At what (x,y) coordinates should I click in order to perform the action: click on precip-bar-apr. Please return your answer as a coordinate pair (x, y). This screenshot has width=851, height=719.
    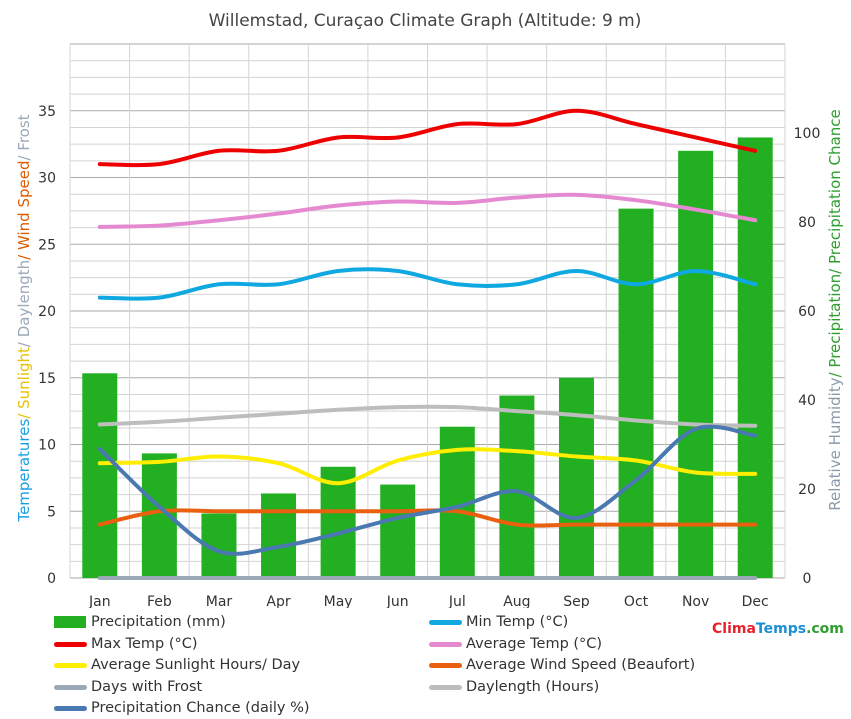
    Looking at the image, I should click on (279, 535).